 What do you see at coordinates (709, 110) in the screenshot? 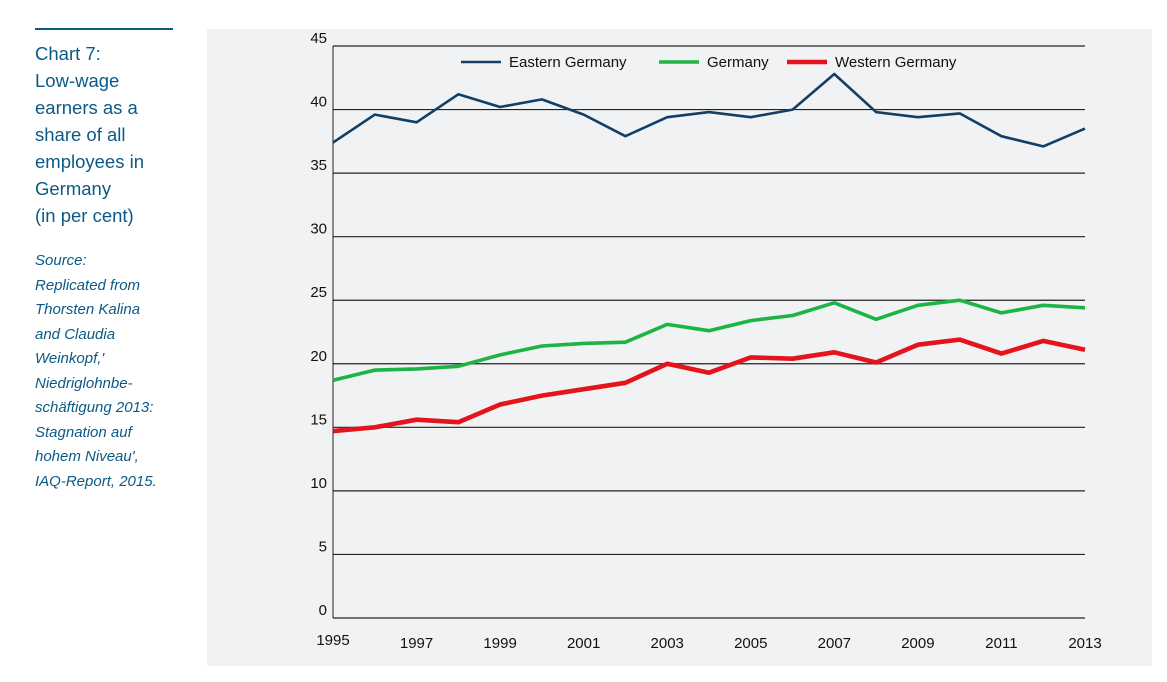
I see `series-line-eastern-germany` at bounding box center [709, 110].